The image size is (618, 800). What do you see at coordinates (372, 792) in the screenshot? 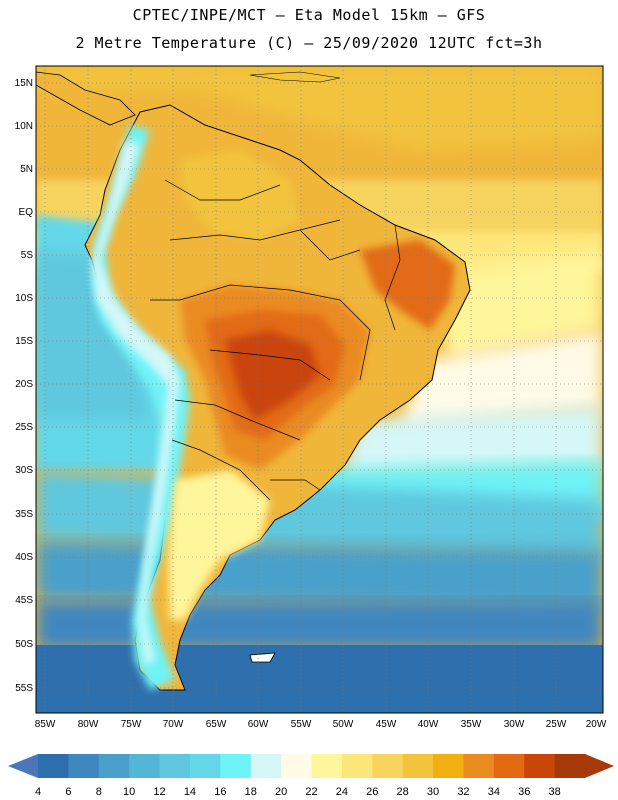
I see `colorbar-tick-label: 26` at bounding box center [372, 792].